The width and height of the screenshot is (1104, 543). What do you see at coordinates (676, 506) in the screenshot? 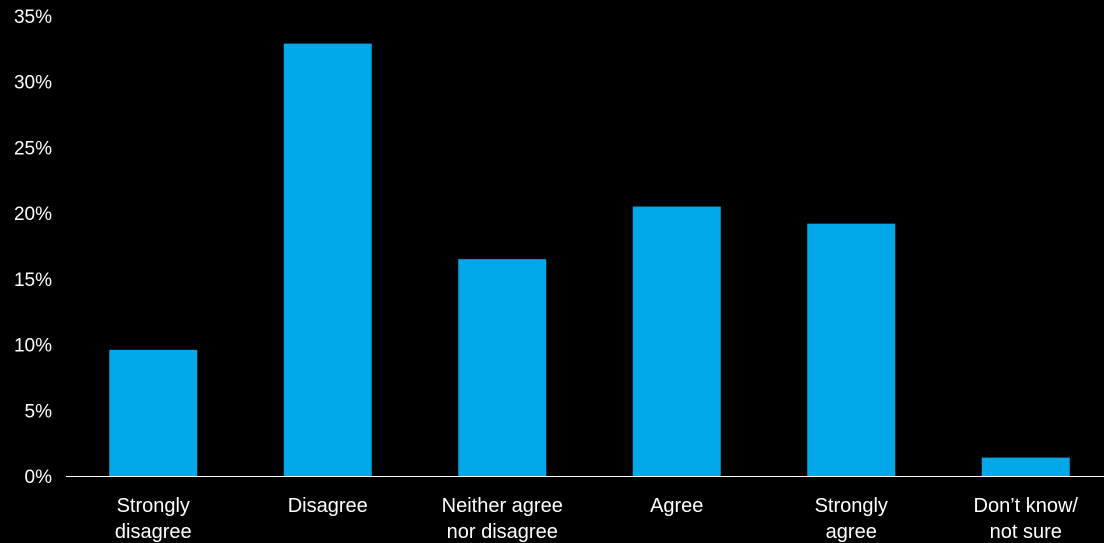
I see `x-tick-label: Agree` at bounding box center [676, 506].